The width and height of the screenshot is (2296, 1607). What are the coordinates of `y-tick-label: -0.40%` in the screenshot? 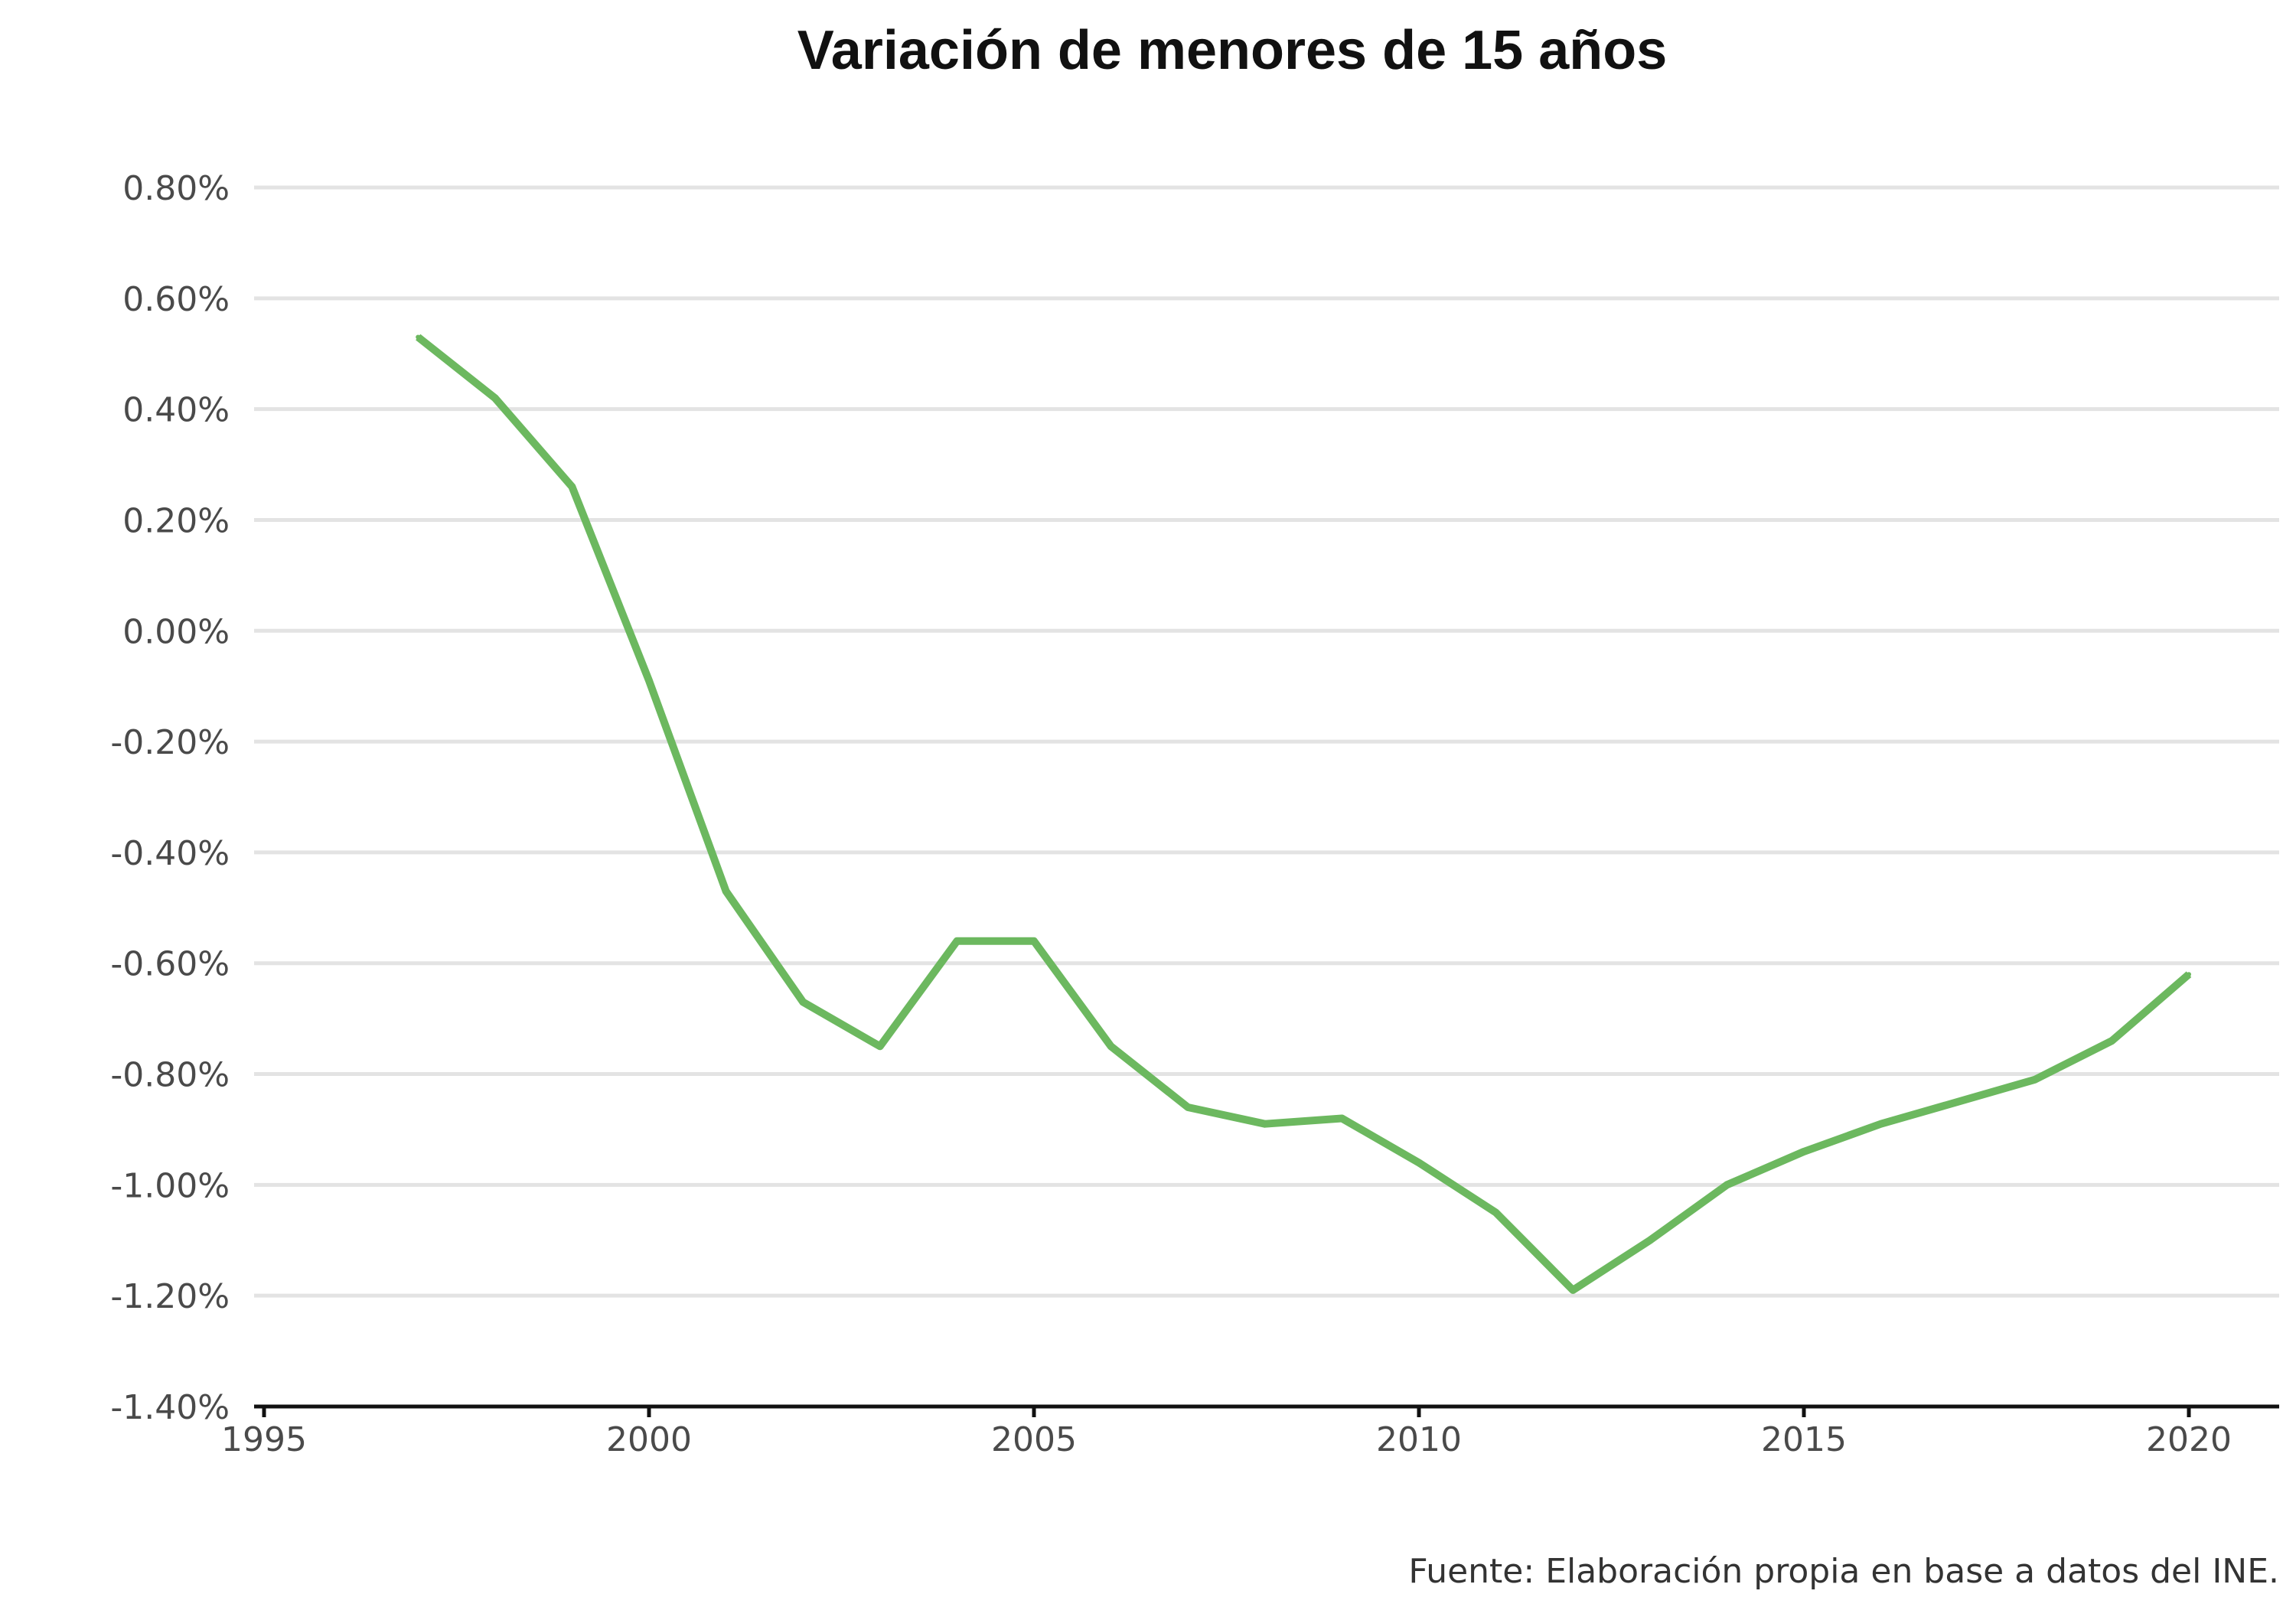 It's located at (170, 853).